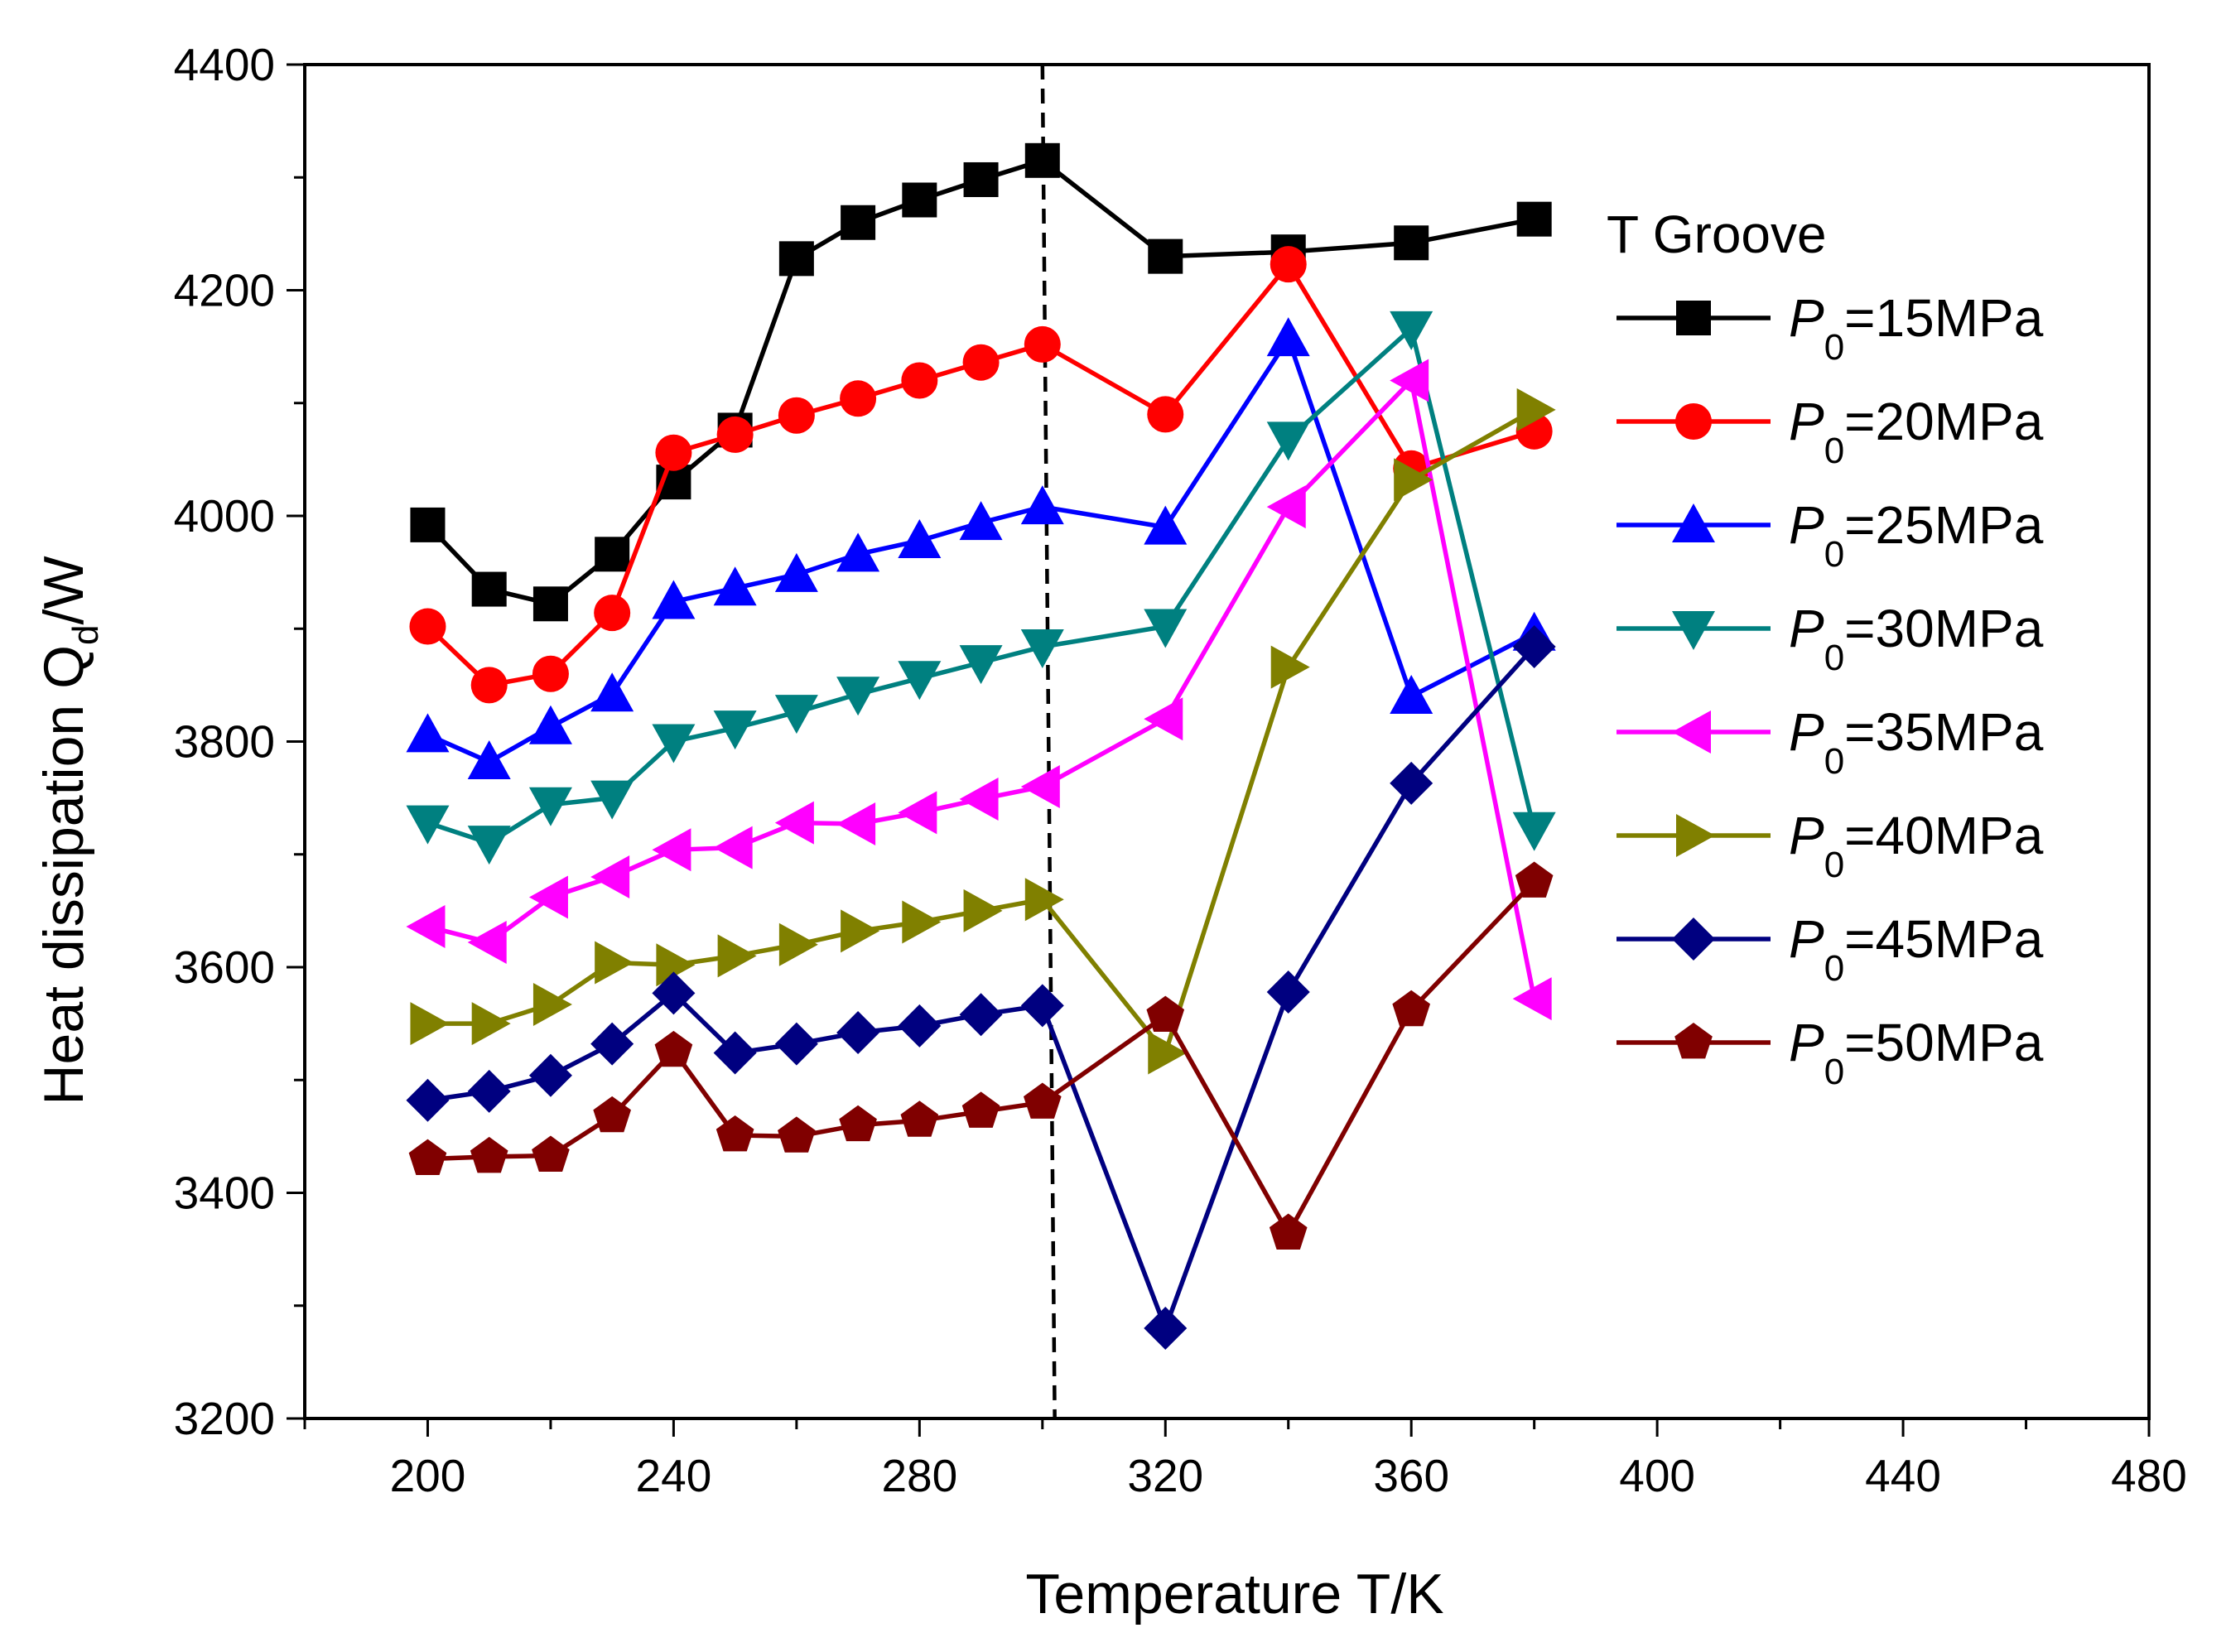  What do you see at coordinates (1048, 741) in the screenshot?
I see `reference-line-group` at bounding box center [1048, 741].